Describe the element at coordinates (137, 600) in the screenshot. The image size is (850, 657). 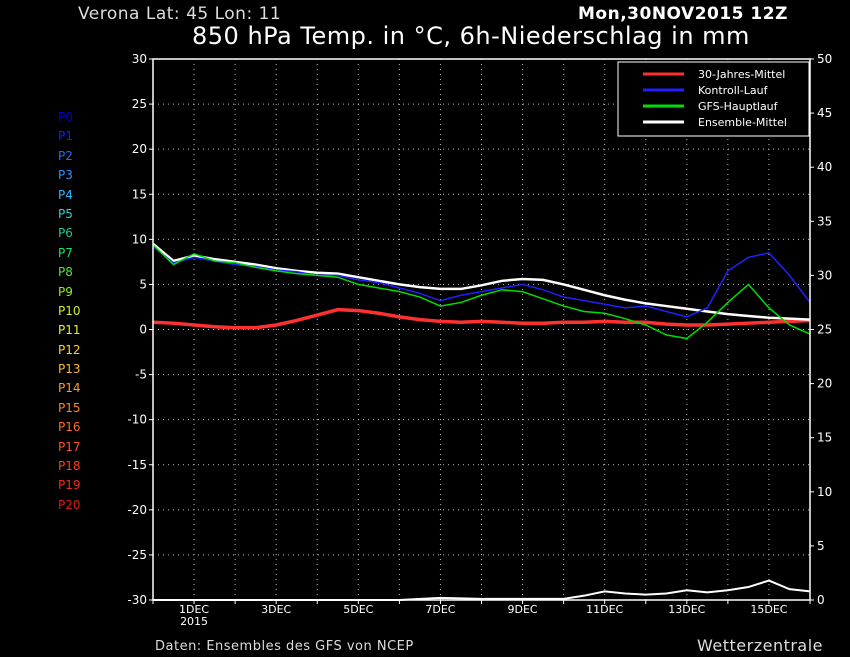
I see `y-left-tick-label: -30` at that location.